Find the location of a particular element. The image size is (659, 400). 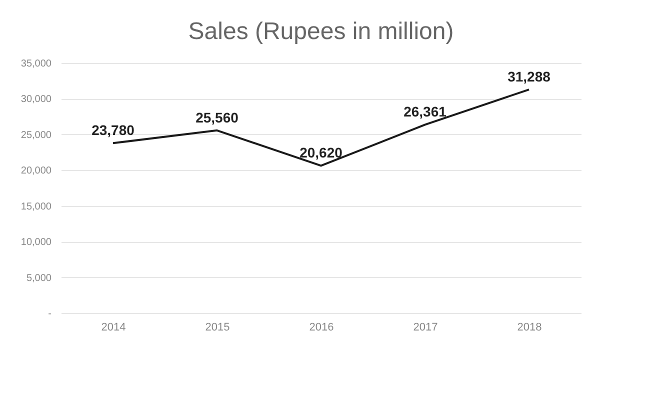

data-label: 23,780 is located at coordinates (113, 130).